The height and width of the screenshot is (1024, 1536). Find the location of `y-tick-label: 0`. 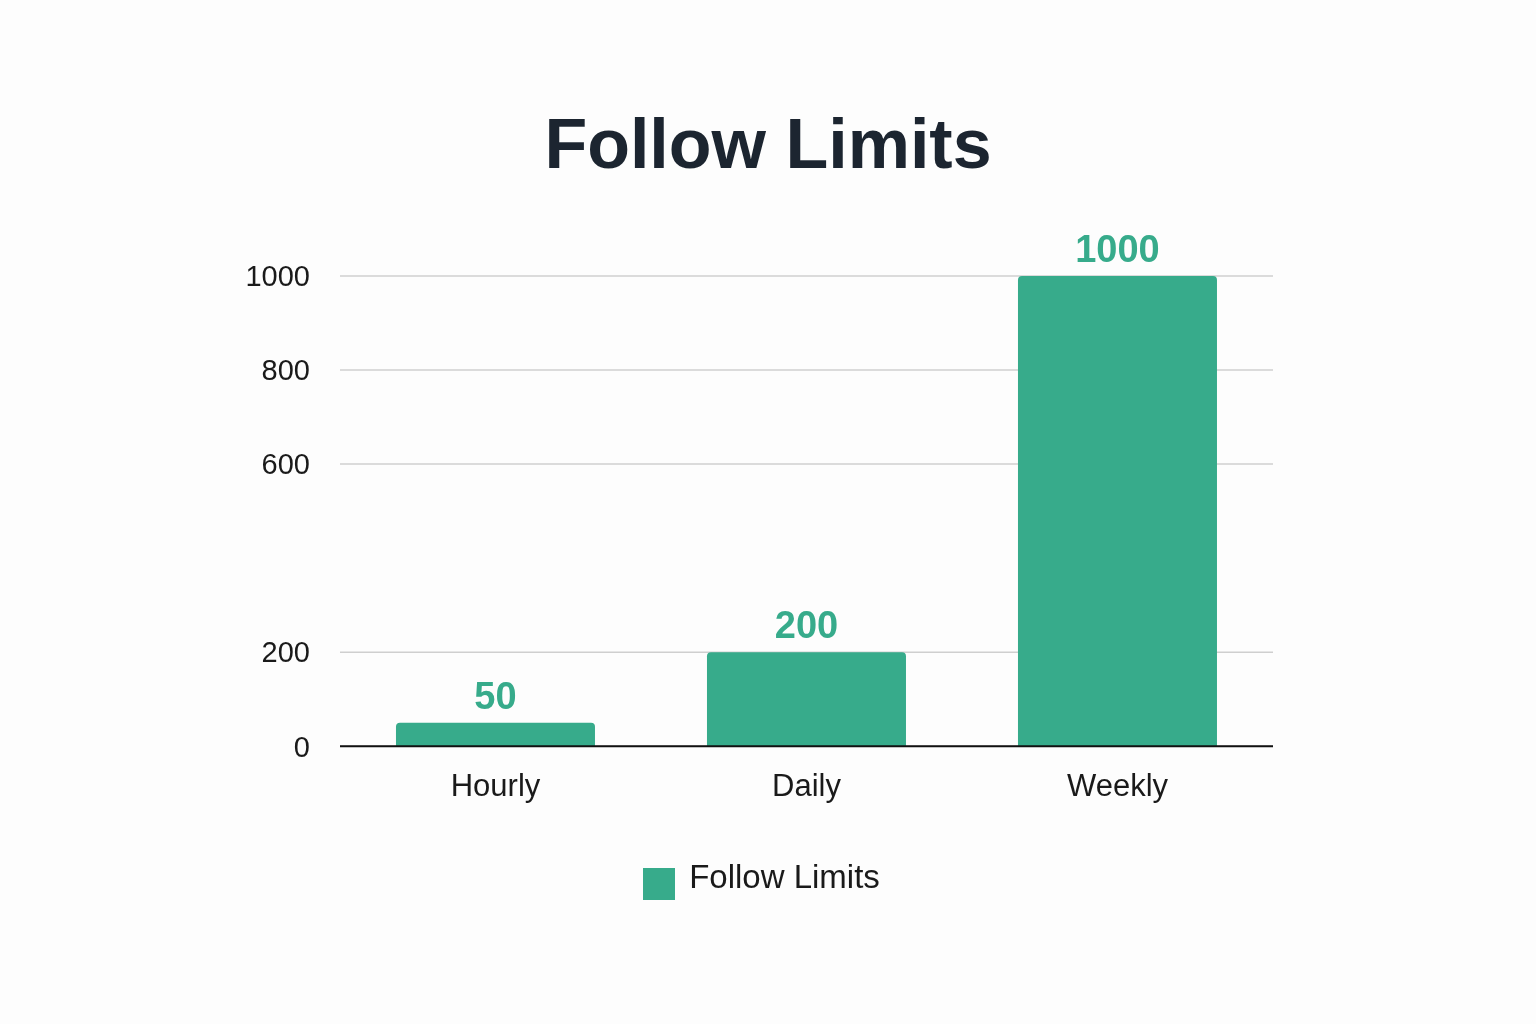

y-tick-label: 0 is located at coordinates (301, 746).